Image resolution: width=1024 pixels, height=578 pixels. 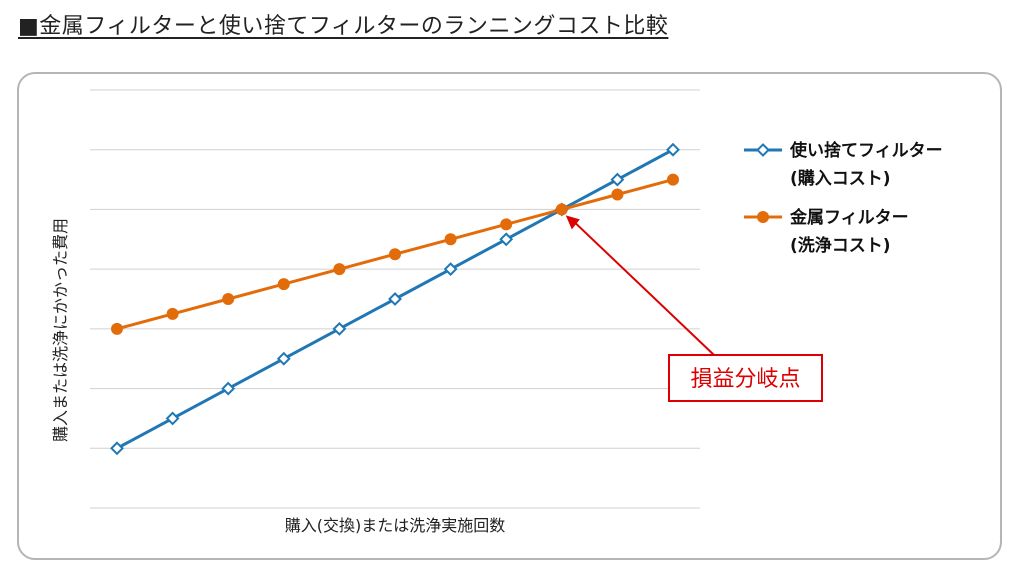 I want to click on annotation-box, so click(x=745, y=378).